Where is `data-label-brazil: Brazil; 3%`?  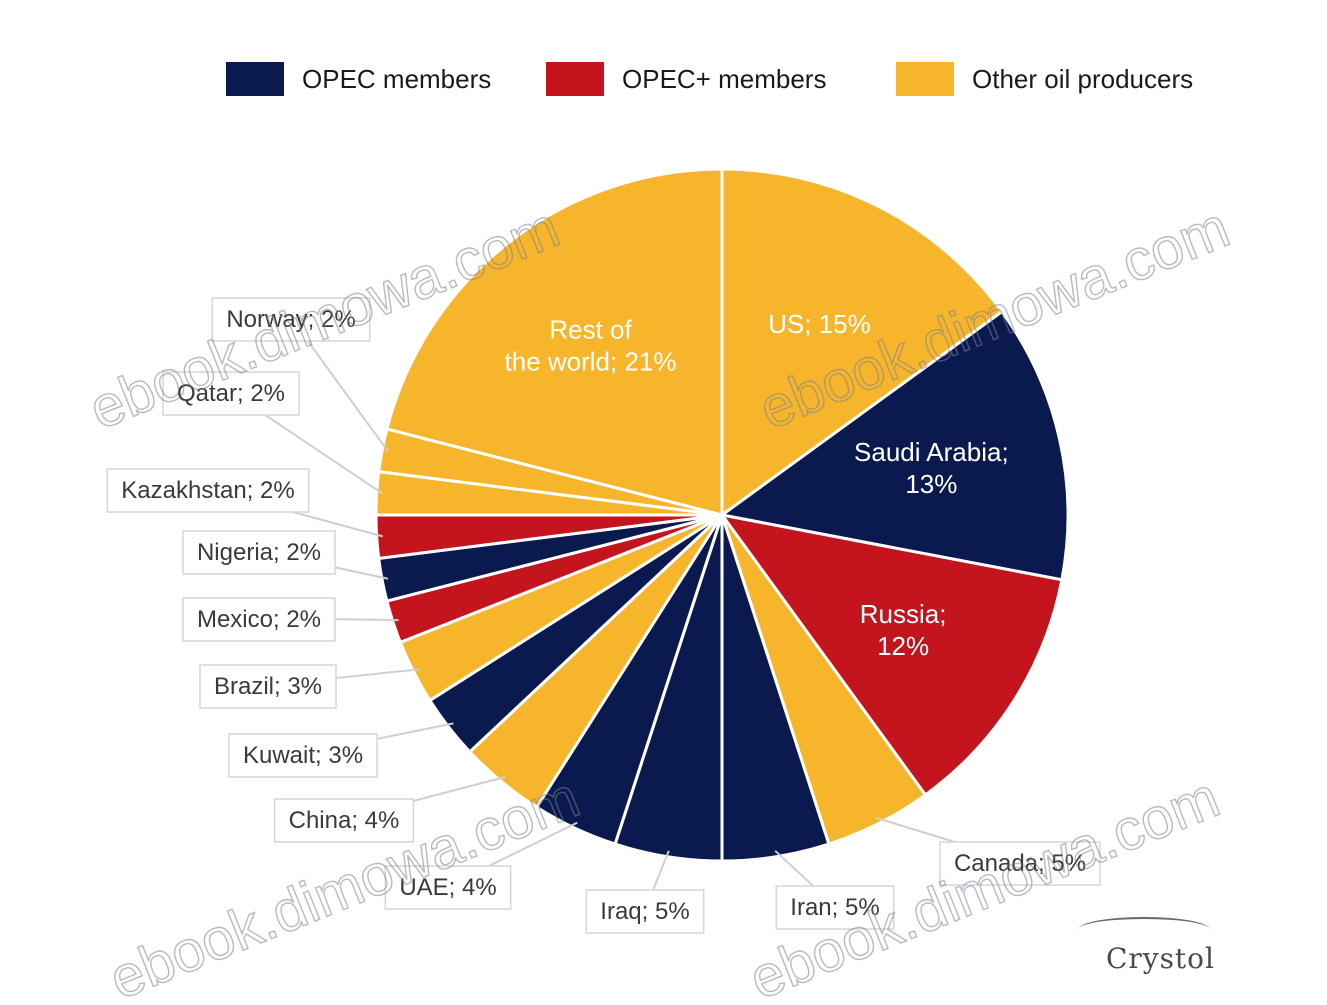
data-label-brazil: Brazil; 3% is located at coordinates (268, 686).